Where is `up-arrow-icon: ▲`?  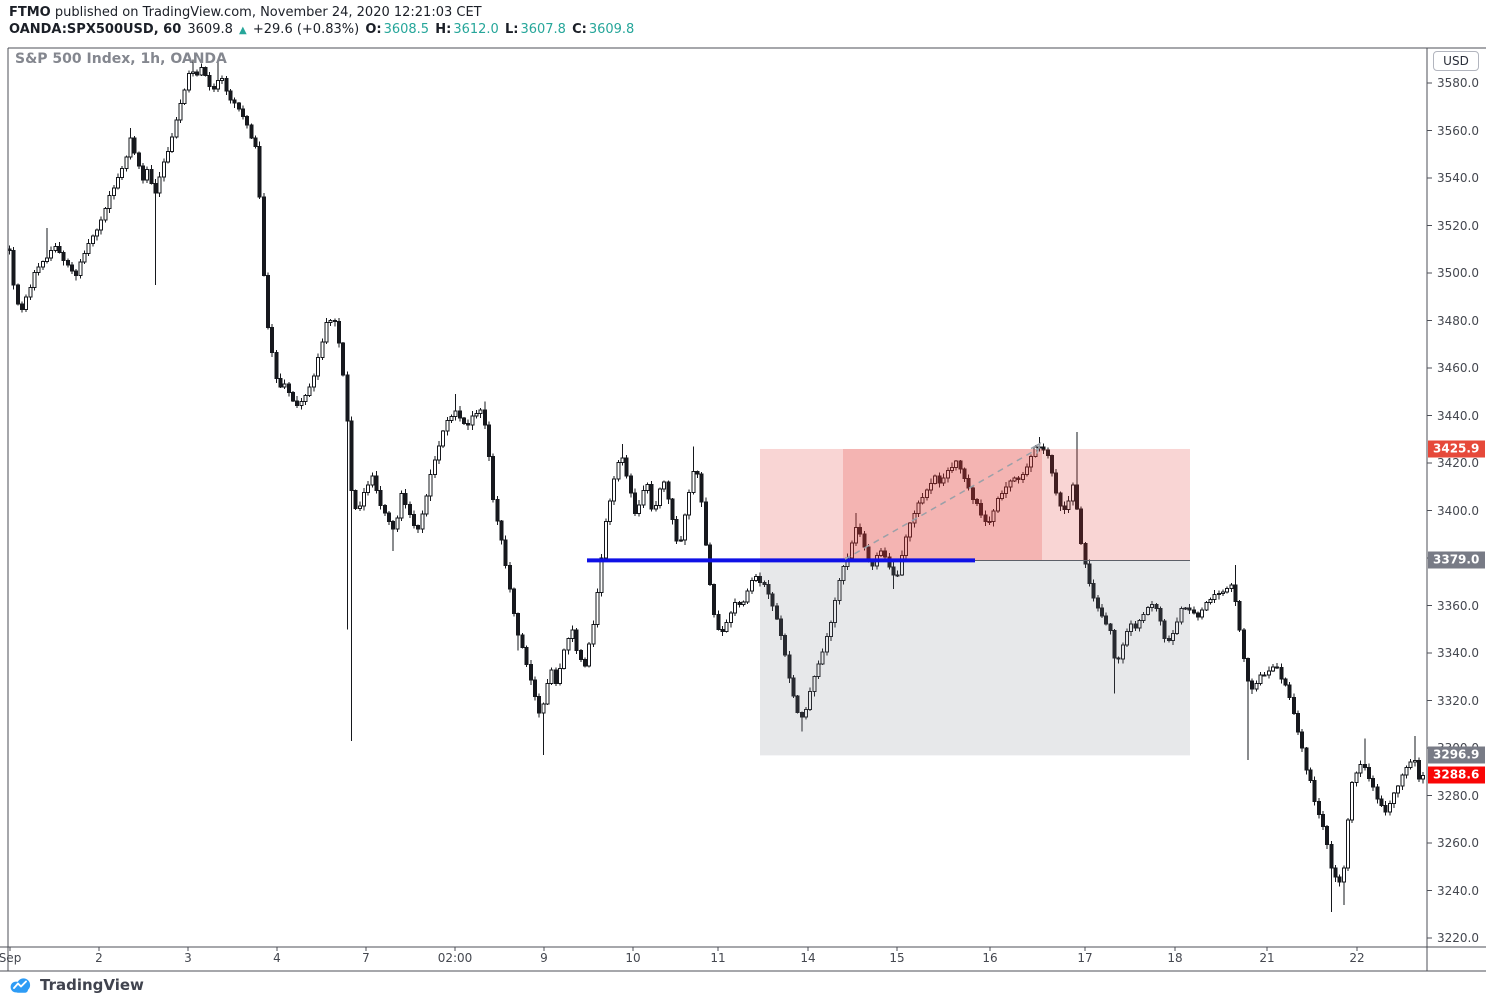
up-arrow-icon: ▲ is located at coordinates (243, 30).